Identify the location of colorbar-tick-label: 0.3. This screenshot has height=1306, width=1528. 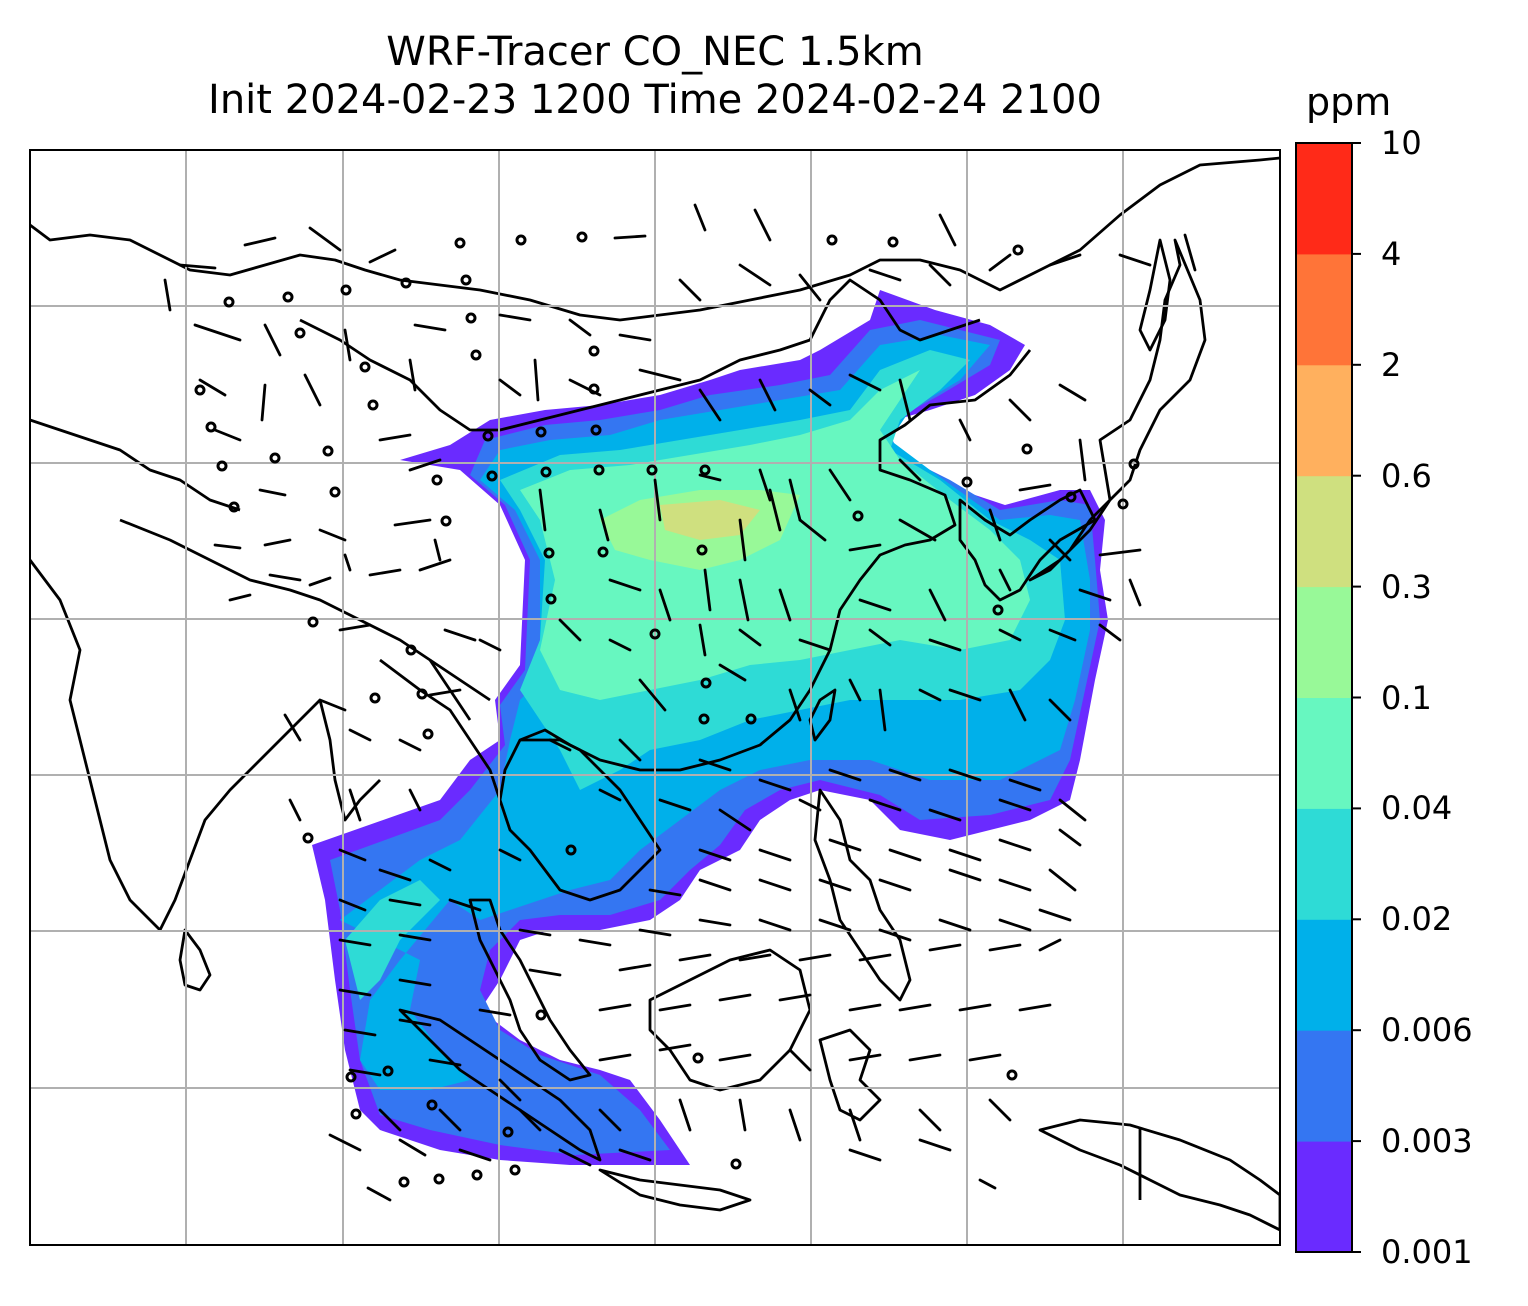
(1406, 586).